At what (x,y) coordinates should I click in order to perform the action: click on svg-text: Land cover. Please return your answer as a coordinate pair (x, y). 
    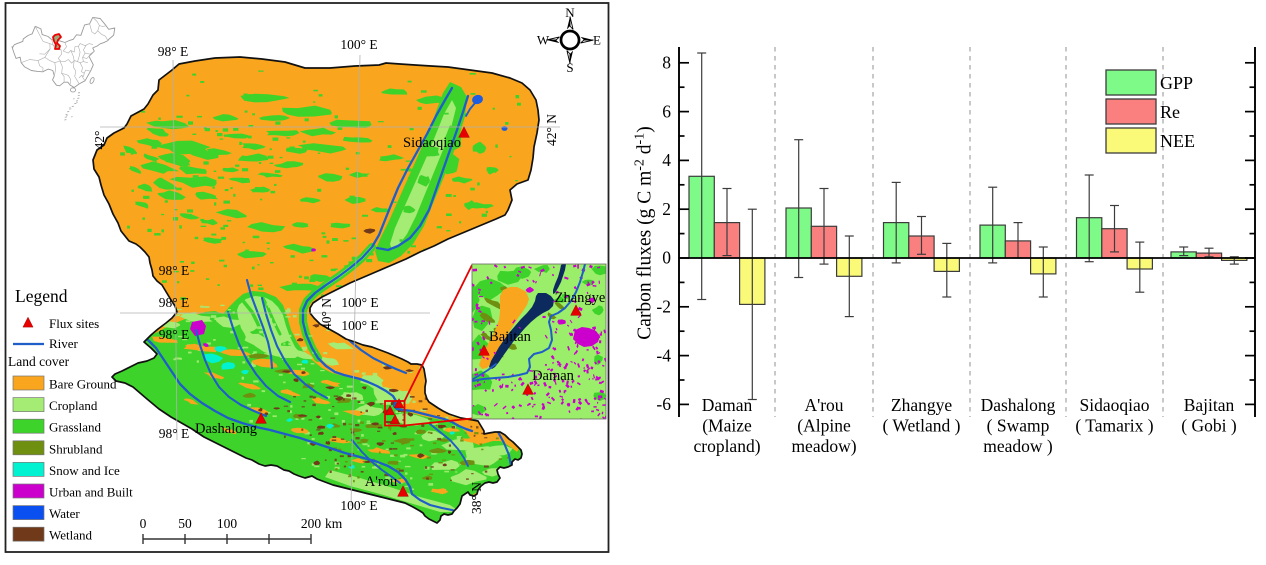
    Looking at the image, I should click on (39, 361).